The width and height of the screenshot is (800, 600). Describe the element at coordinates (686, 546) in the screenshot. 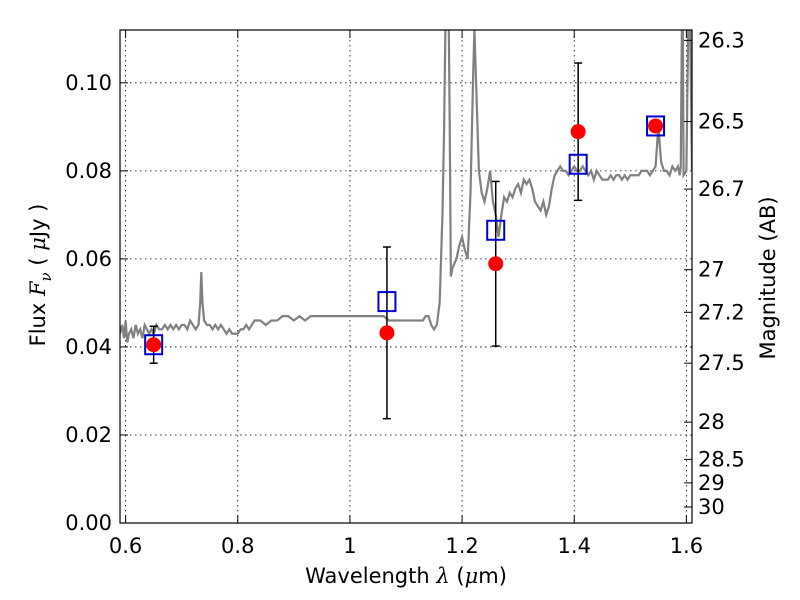

I see `x-tick-label: 1.6` at that location.